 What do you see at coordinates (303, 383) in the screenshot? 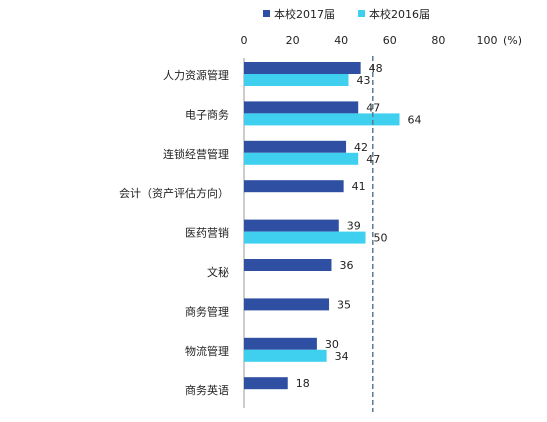
I see `data-label: 18` at bounding box center [303, 383].